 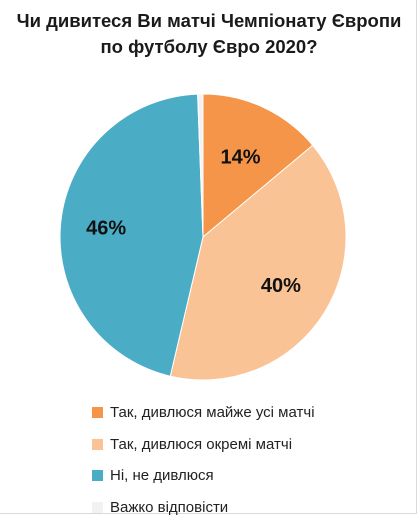 I want to click on legend-item-4: Важко відповісти, so click(x=203, y=507).